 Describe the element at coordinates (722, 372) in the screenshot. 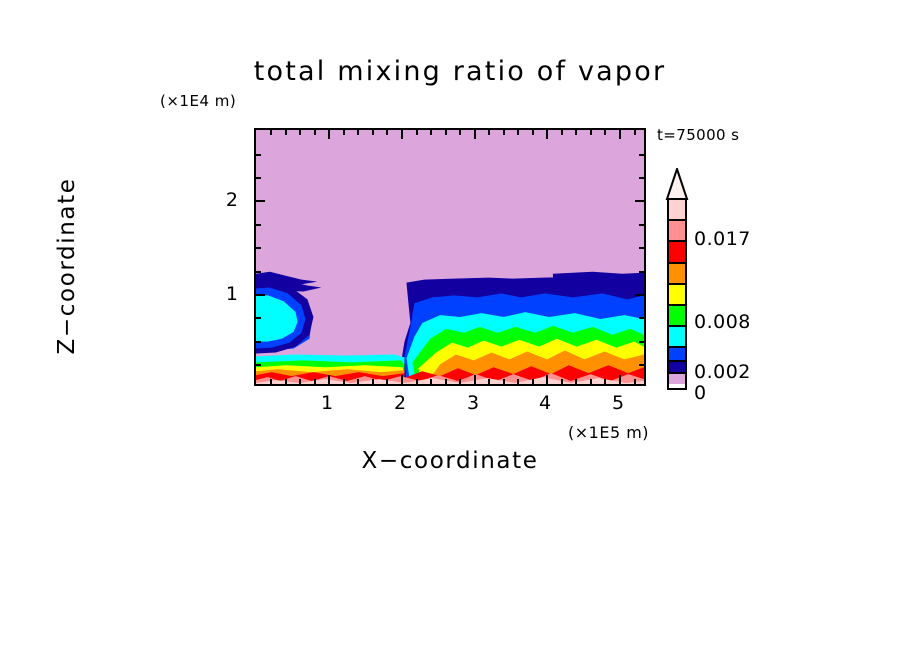

I see `colorbar-tick-label: 0.002` at that location.